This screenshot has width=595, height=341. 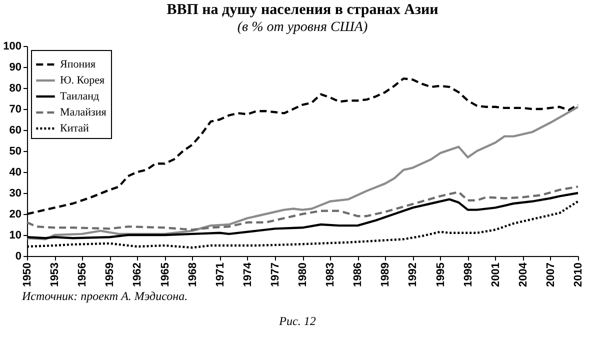 I want to click on y-tick-label: 100, so click(x=12, y=46).